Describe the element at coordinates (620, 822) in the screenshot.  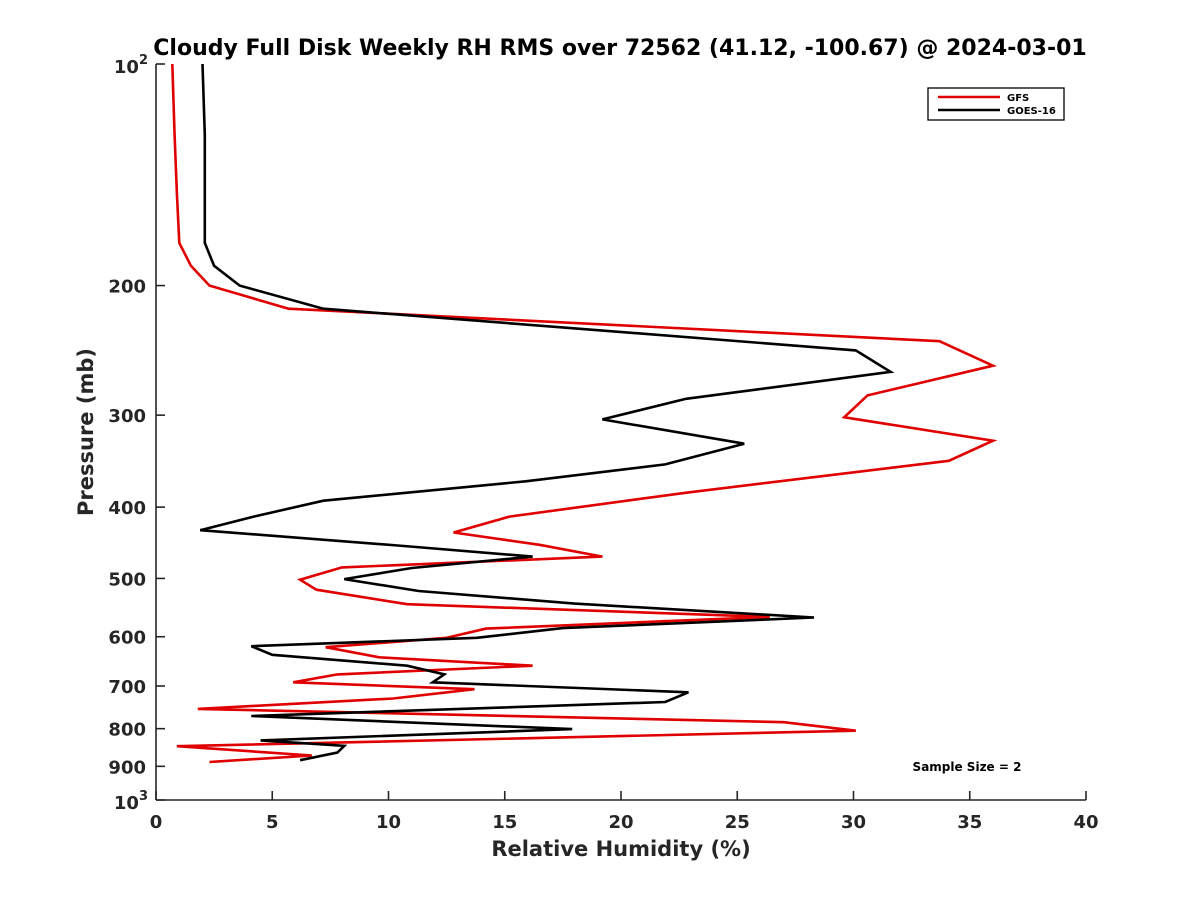
I see `x-tick-label: 20` at that location.